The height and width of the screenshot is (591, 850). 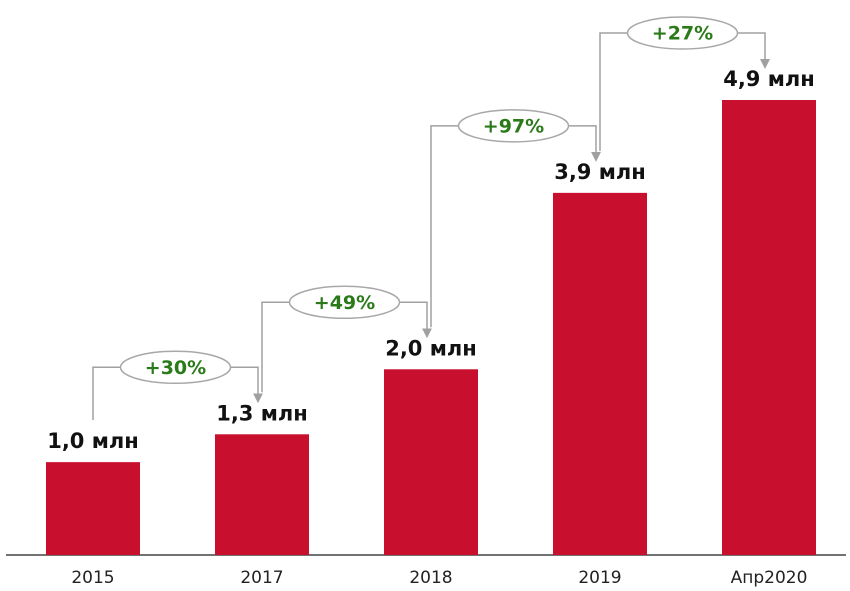 I want to click on annotation: +27%, so click(x=682, y=34).